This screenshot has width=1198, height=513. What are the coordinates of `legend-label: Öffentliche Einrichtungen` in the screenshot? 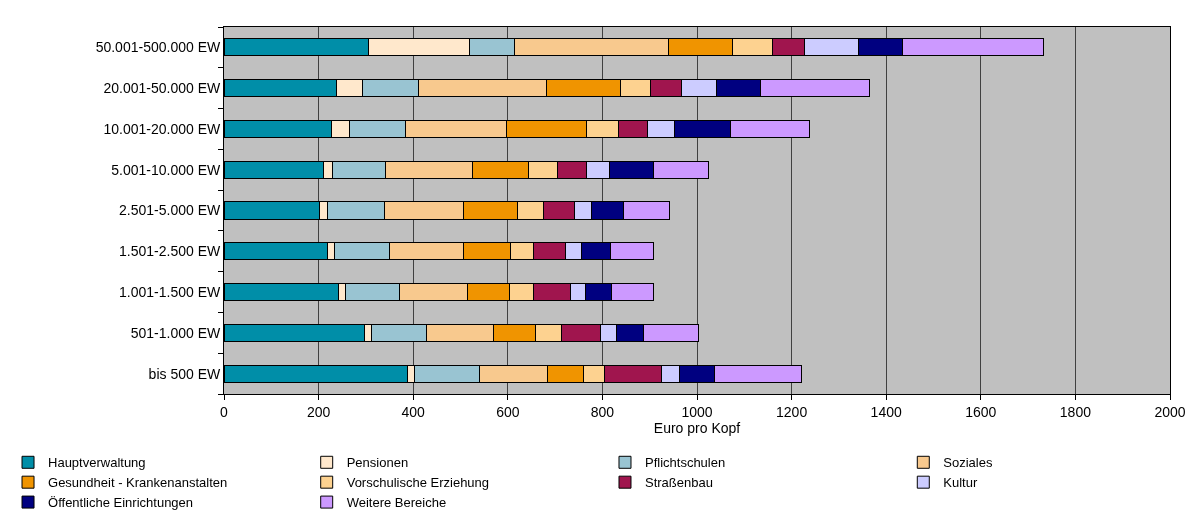 It's located at (121, 503).